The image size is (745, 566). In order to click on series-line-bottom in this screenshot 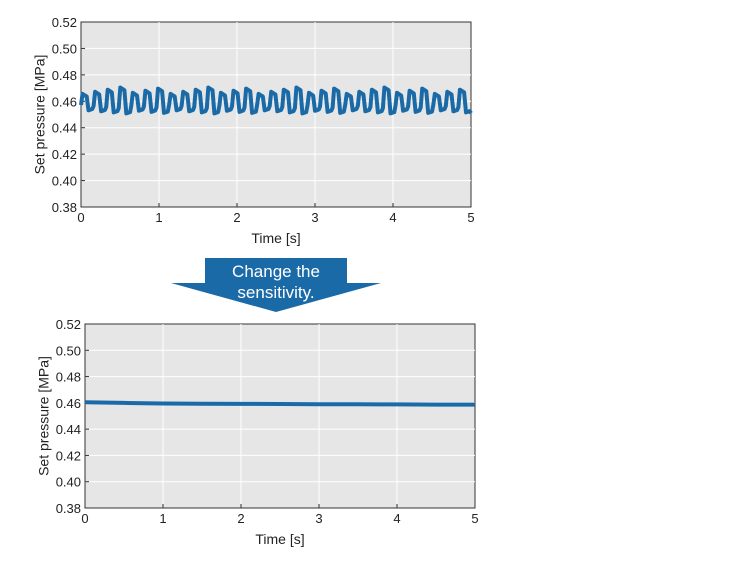, I will do `click(279, 403)`.